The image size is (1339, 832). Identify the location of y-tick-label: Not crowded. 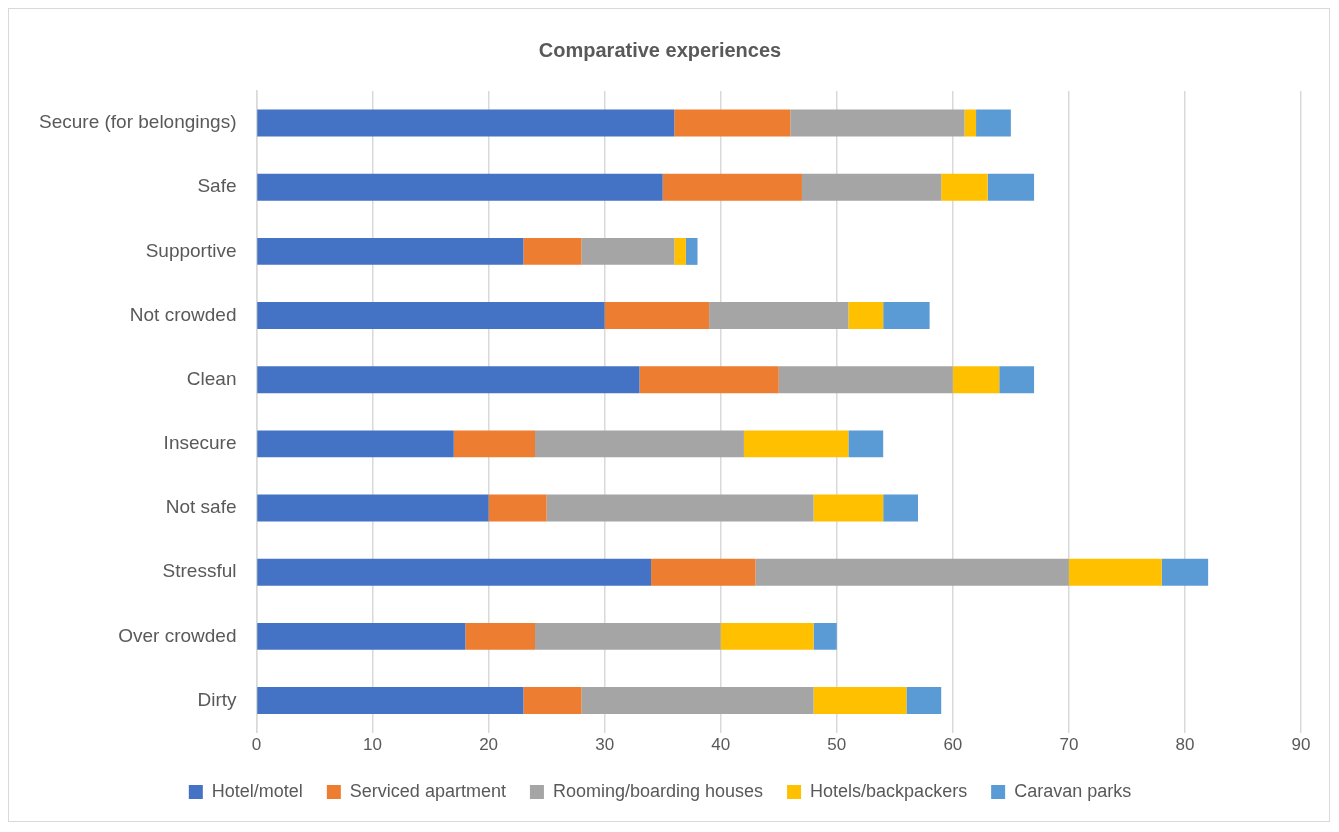
(183, 314).